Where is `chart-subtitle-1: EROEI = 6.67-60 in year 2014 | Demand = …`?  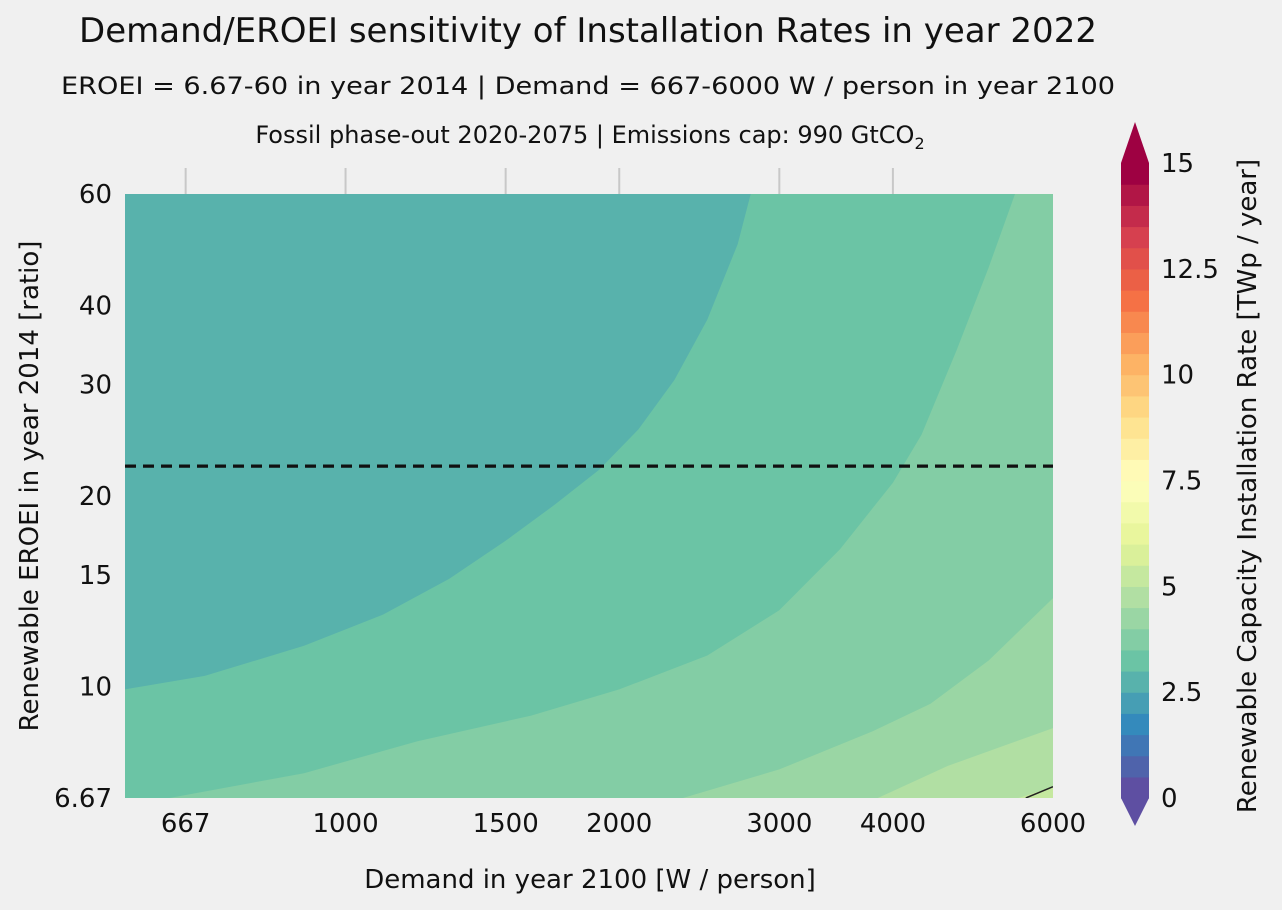
chart-subtitle-1: EROEI = 6.67-60 in year 2014 | Demand = … is located at coordinates (588, 86).